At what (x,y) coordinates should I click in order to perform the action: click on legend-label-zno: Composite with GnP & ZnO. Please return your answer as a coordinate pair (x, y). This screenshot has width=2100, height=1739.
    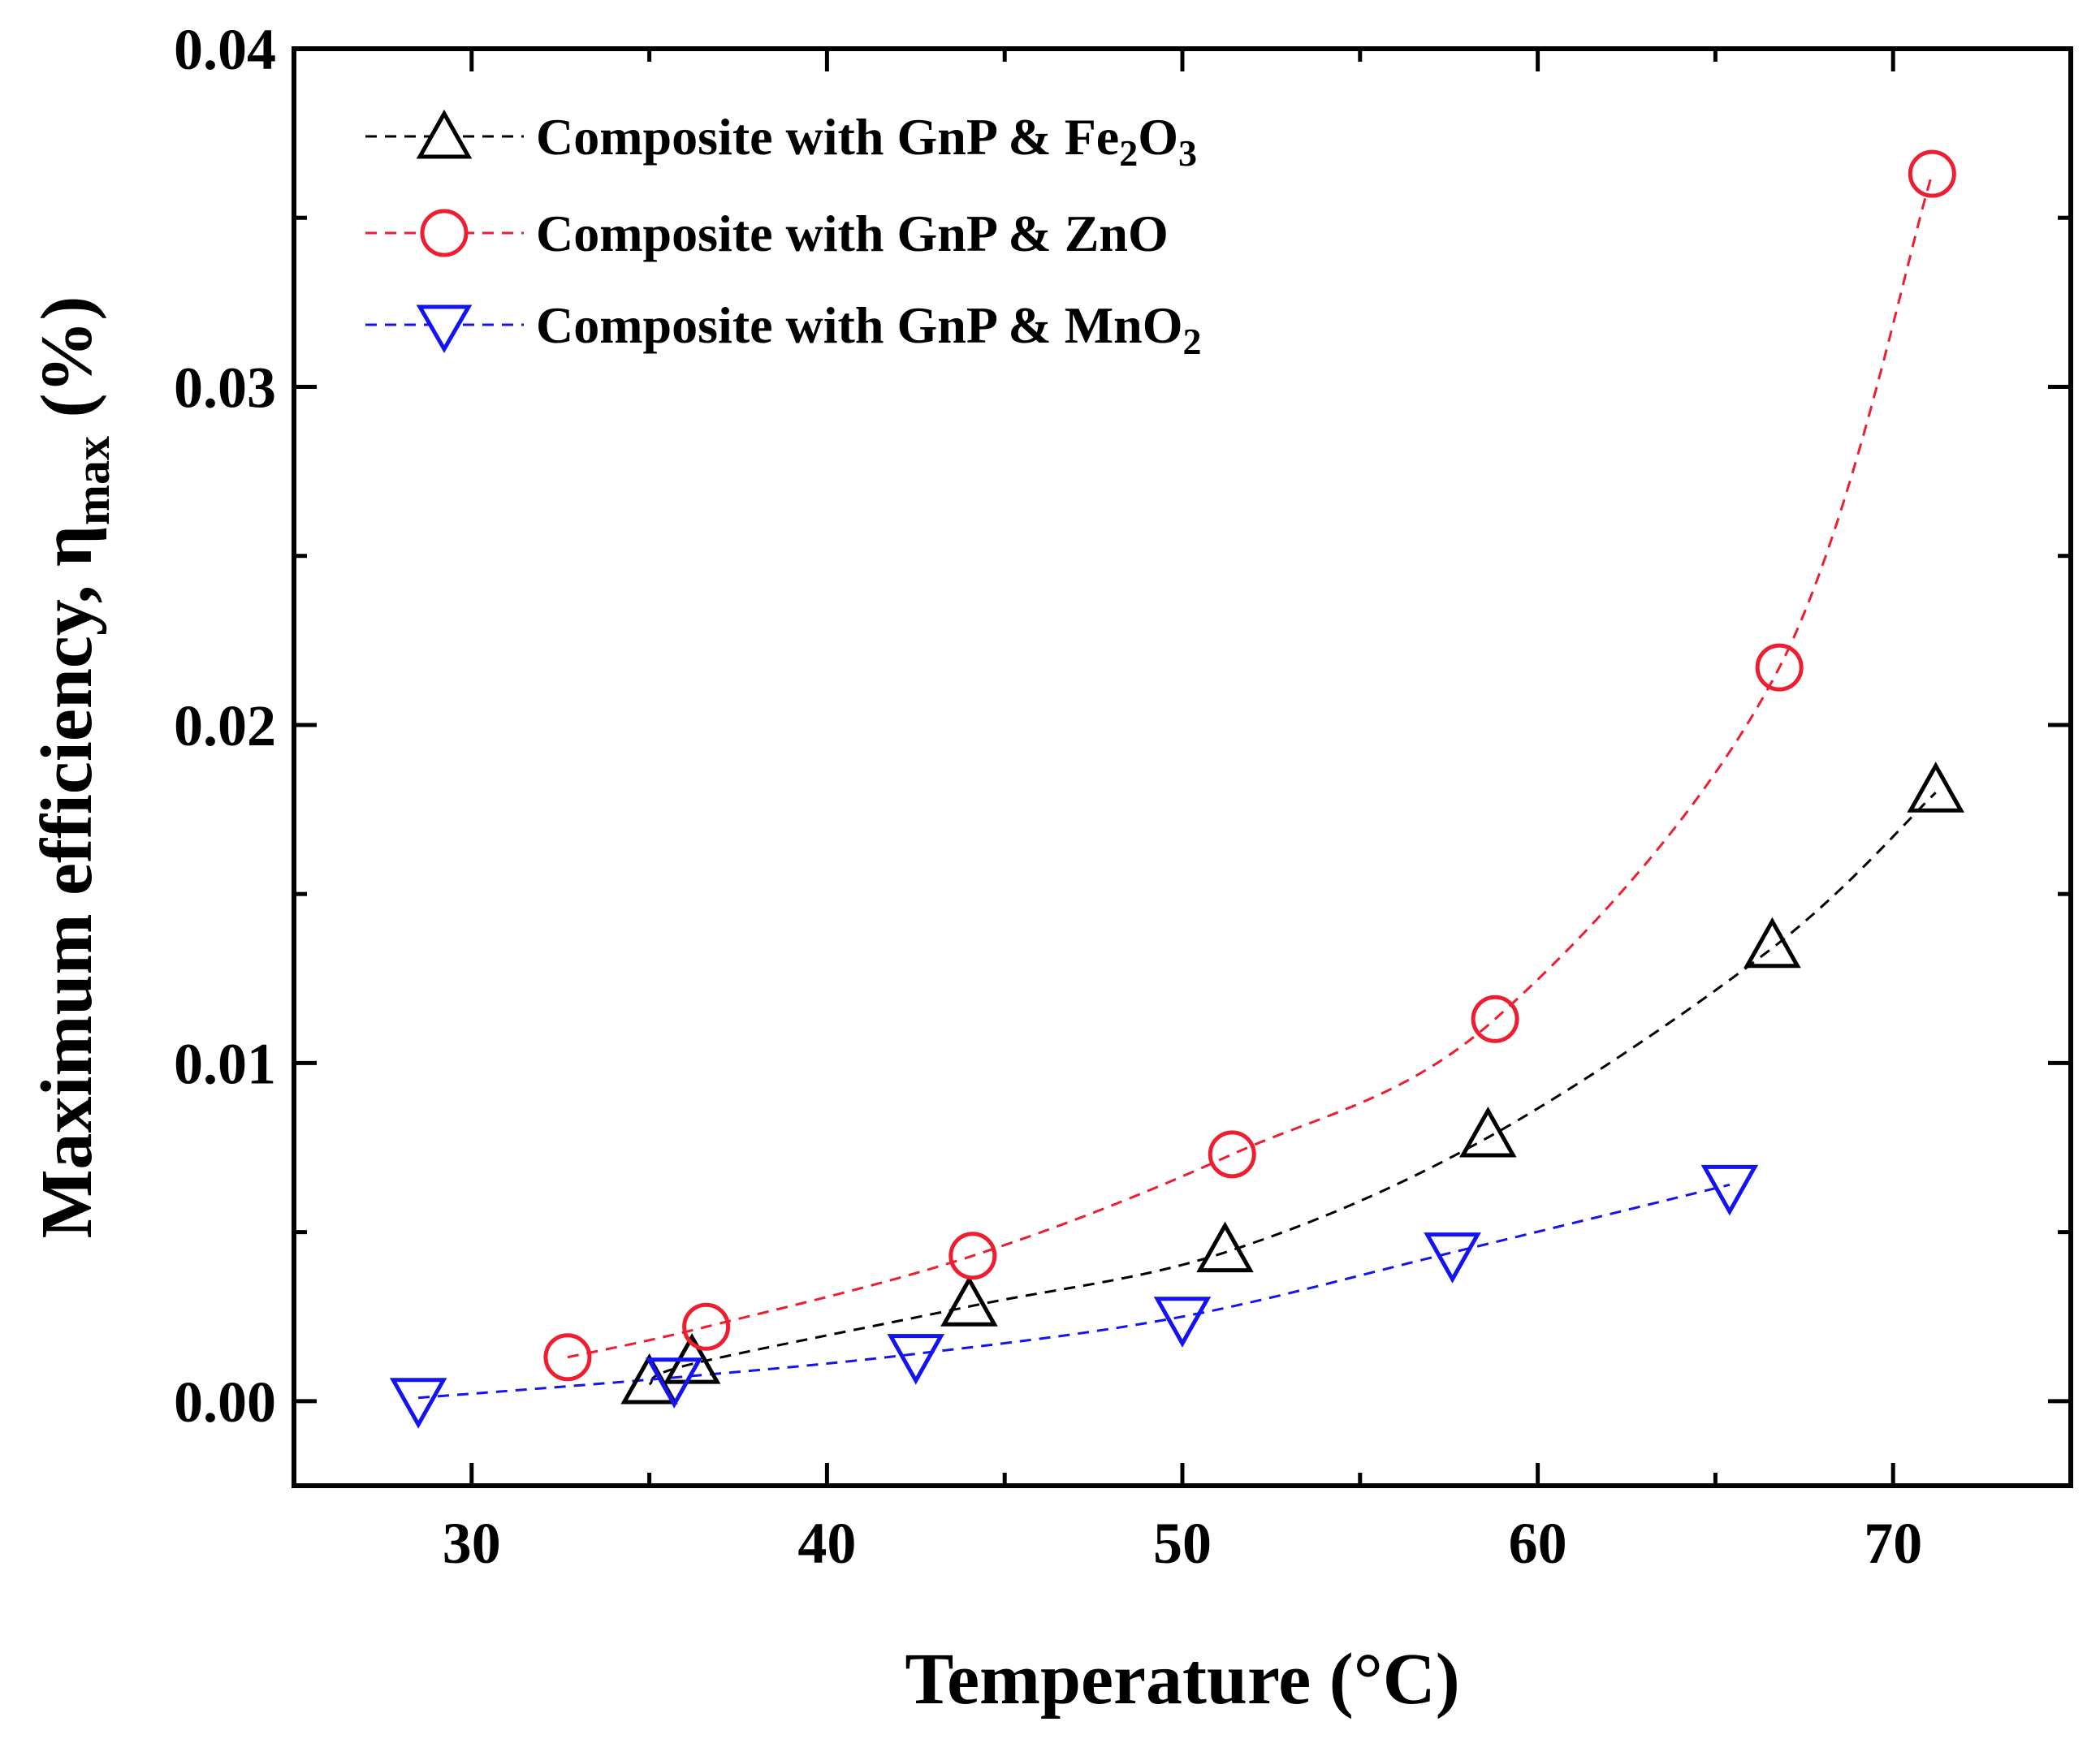
    Looking at the image, I should click on (853, 233).